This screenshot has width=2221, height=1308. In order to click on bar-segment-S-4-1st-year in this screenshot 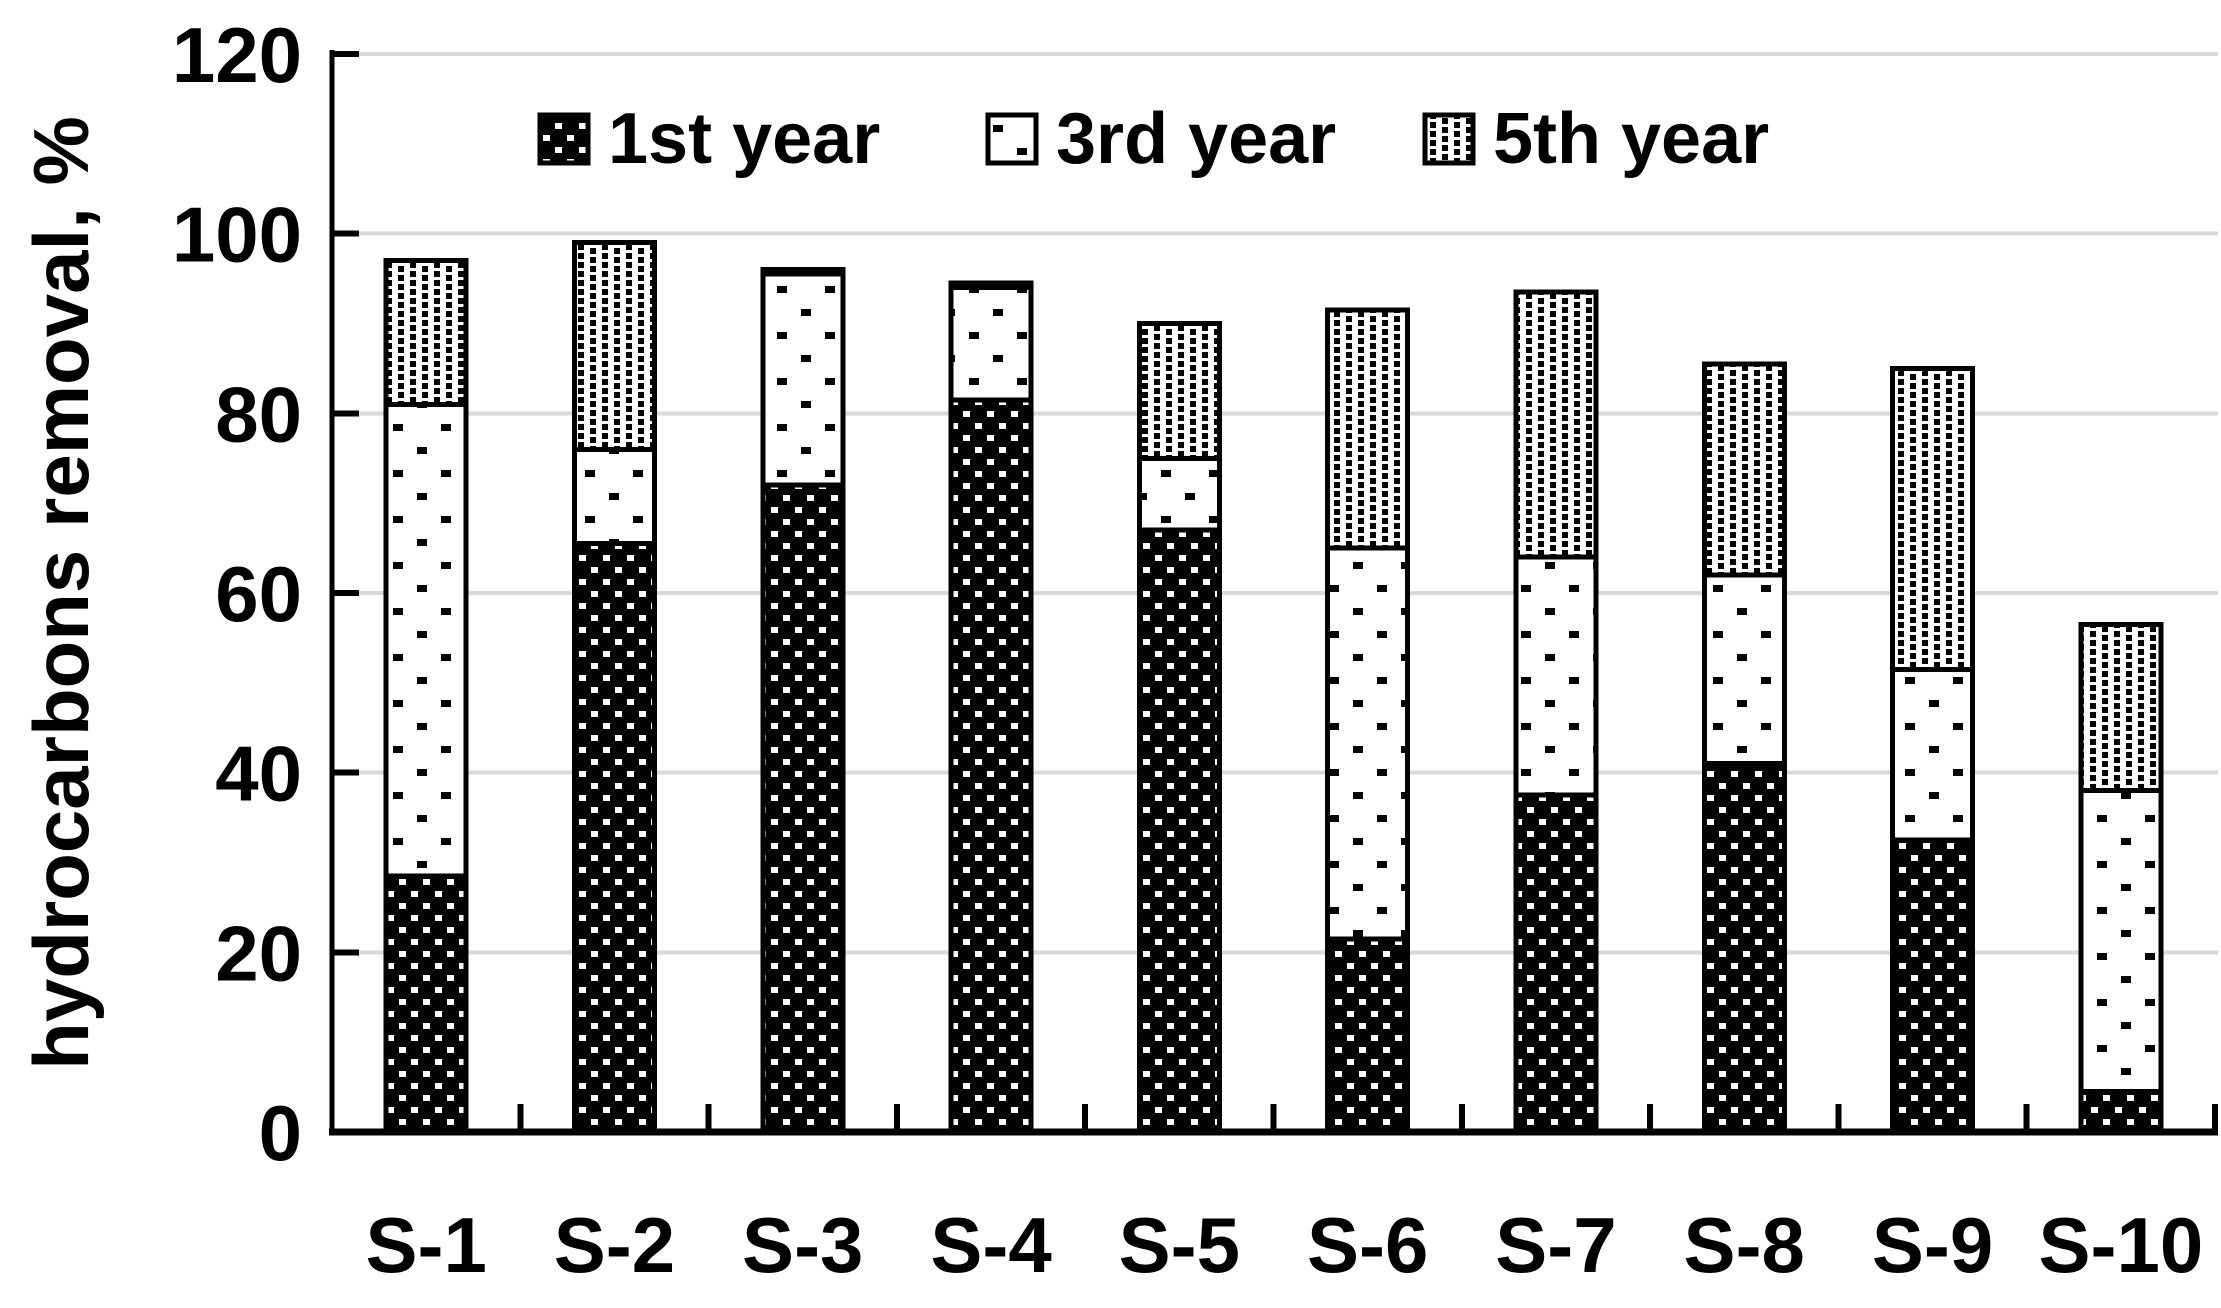, I will do `click(991, 766)`.